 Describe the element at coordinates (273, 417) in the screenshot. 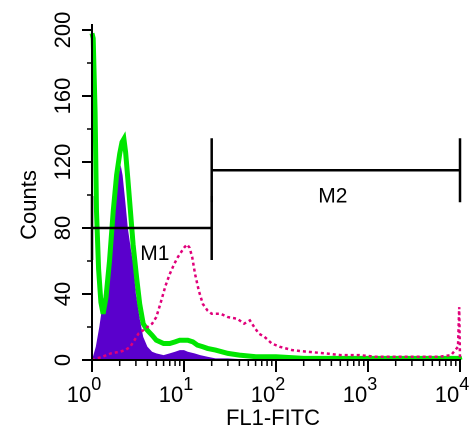

I see `x-axis-title: FL1-FITC` at that location.